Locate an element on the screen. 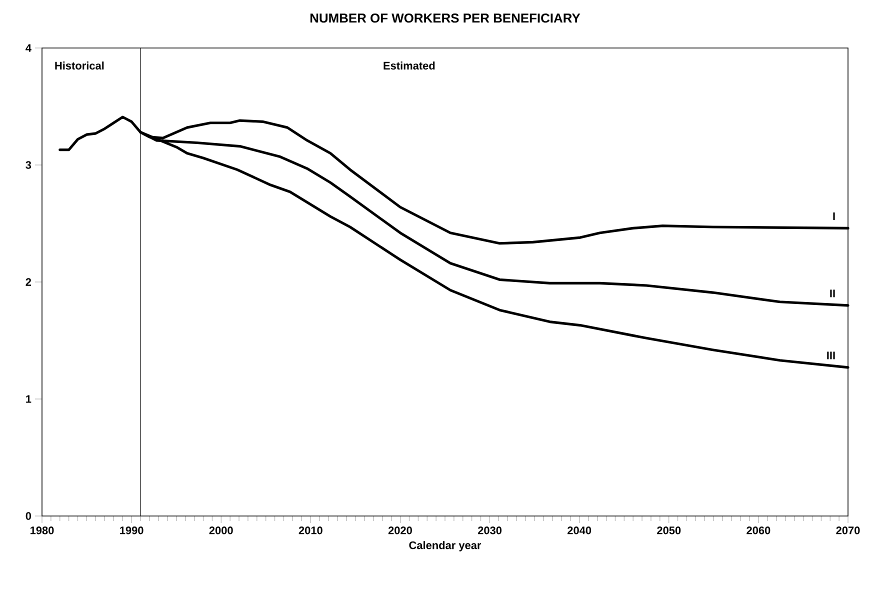 This screenshot has width=873, height=590. annotation: Historical is located at coordinates (79, 66).